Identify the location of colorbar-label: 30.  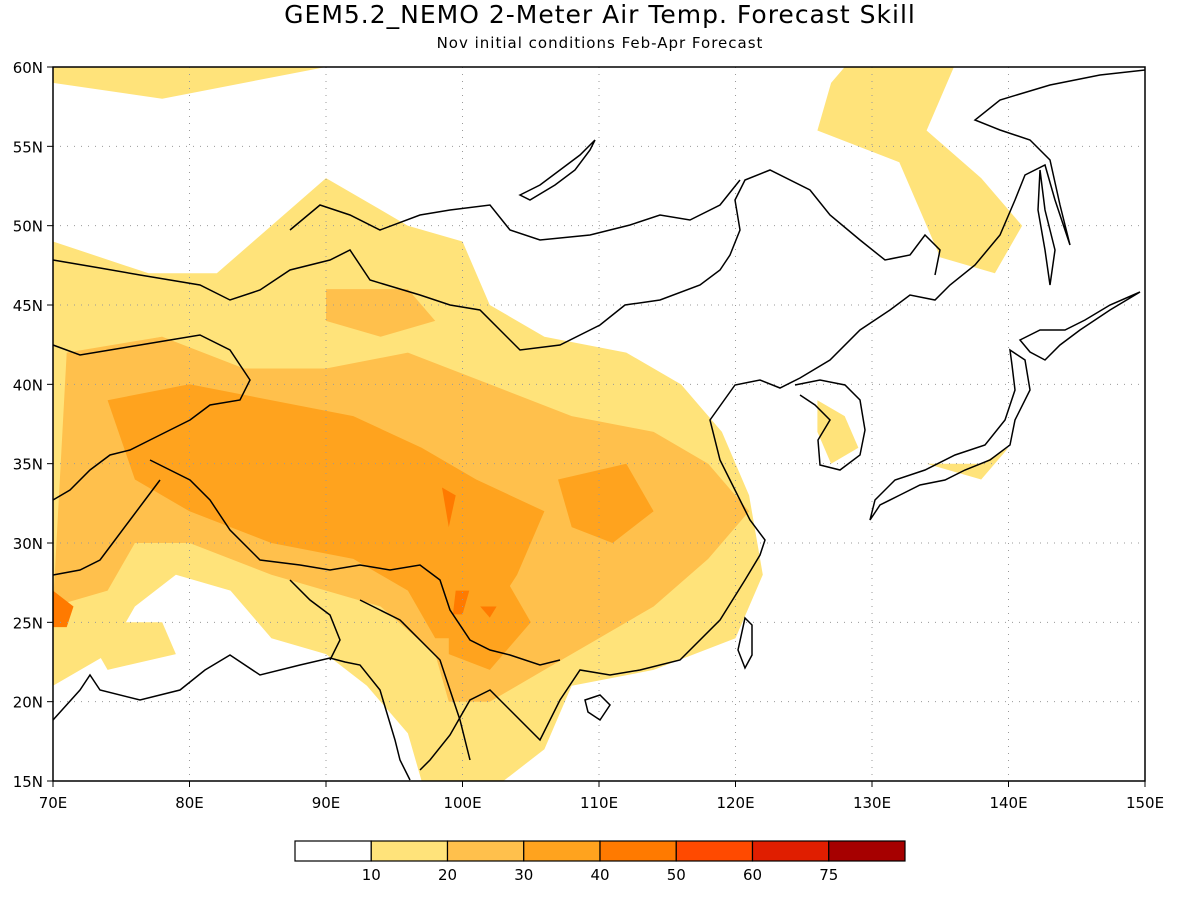
(523, 875).